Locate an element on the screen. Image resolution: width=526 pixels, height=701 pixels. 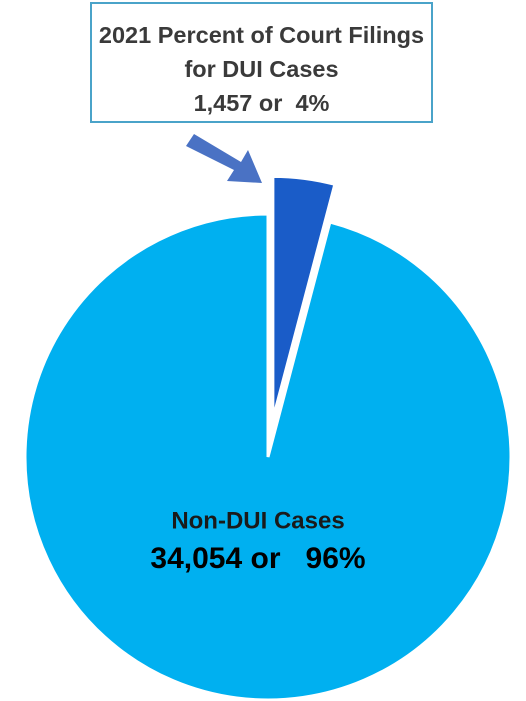
slice-label: Non-DUI Cases is located at coordinates (257, 520).